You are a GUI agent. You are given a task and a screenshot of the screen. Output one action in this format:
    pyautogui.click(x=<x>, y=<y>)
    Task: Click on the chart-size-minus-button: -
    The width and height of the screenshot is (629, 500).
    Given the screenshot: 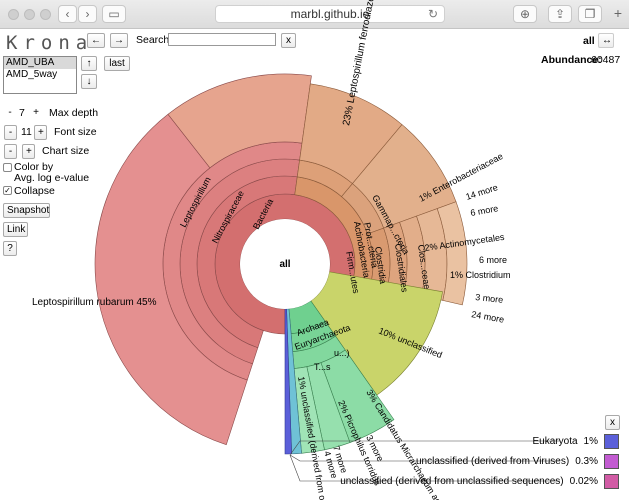 What is the action you would take?
    pyautogui.click(x=10, y=151)
    